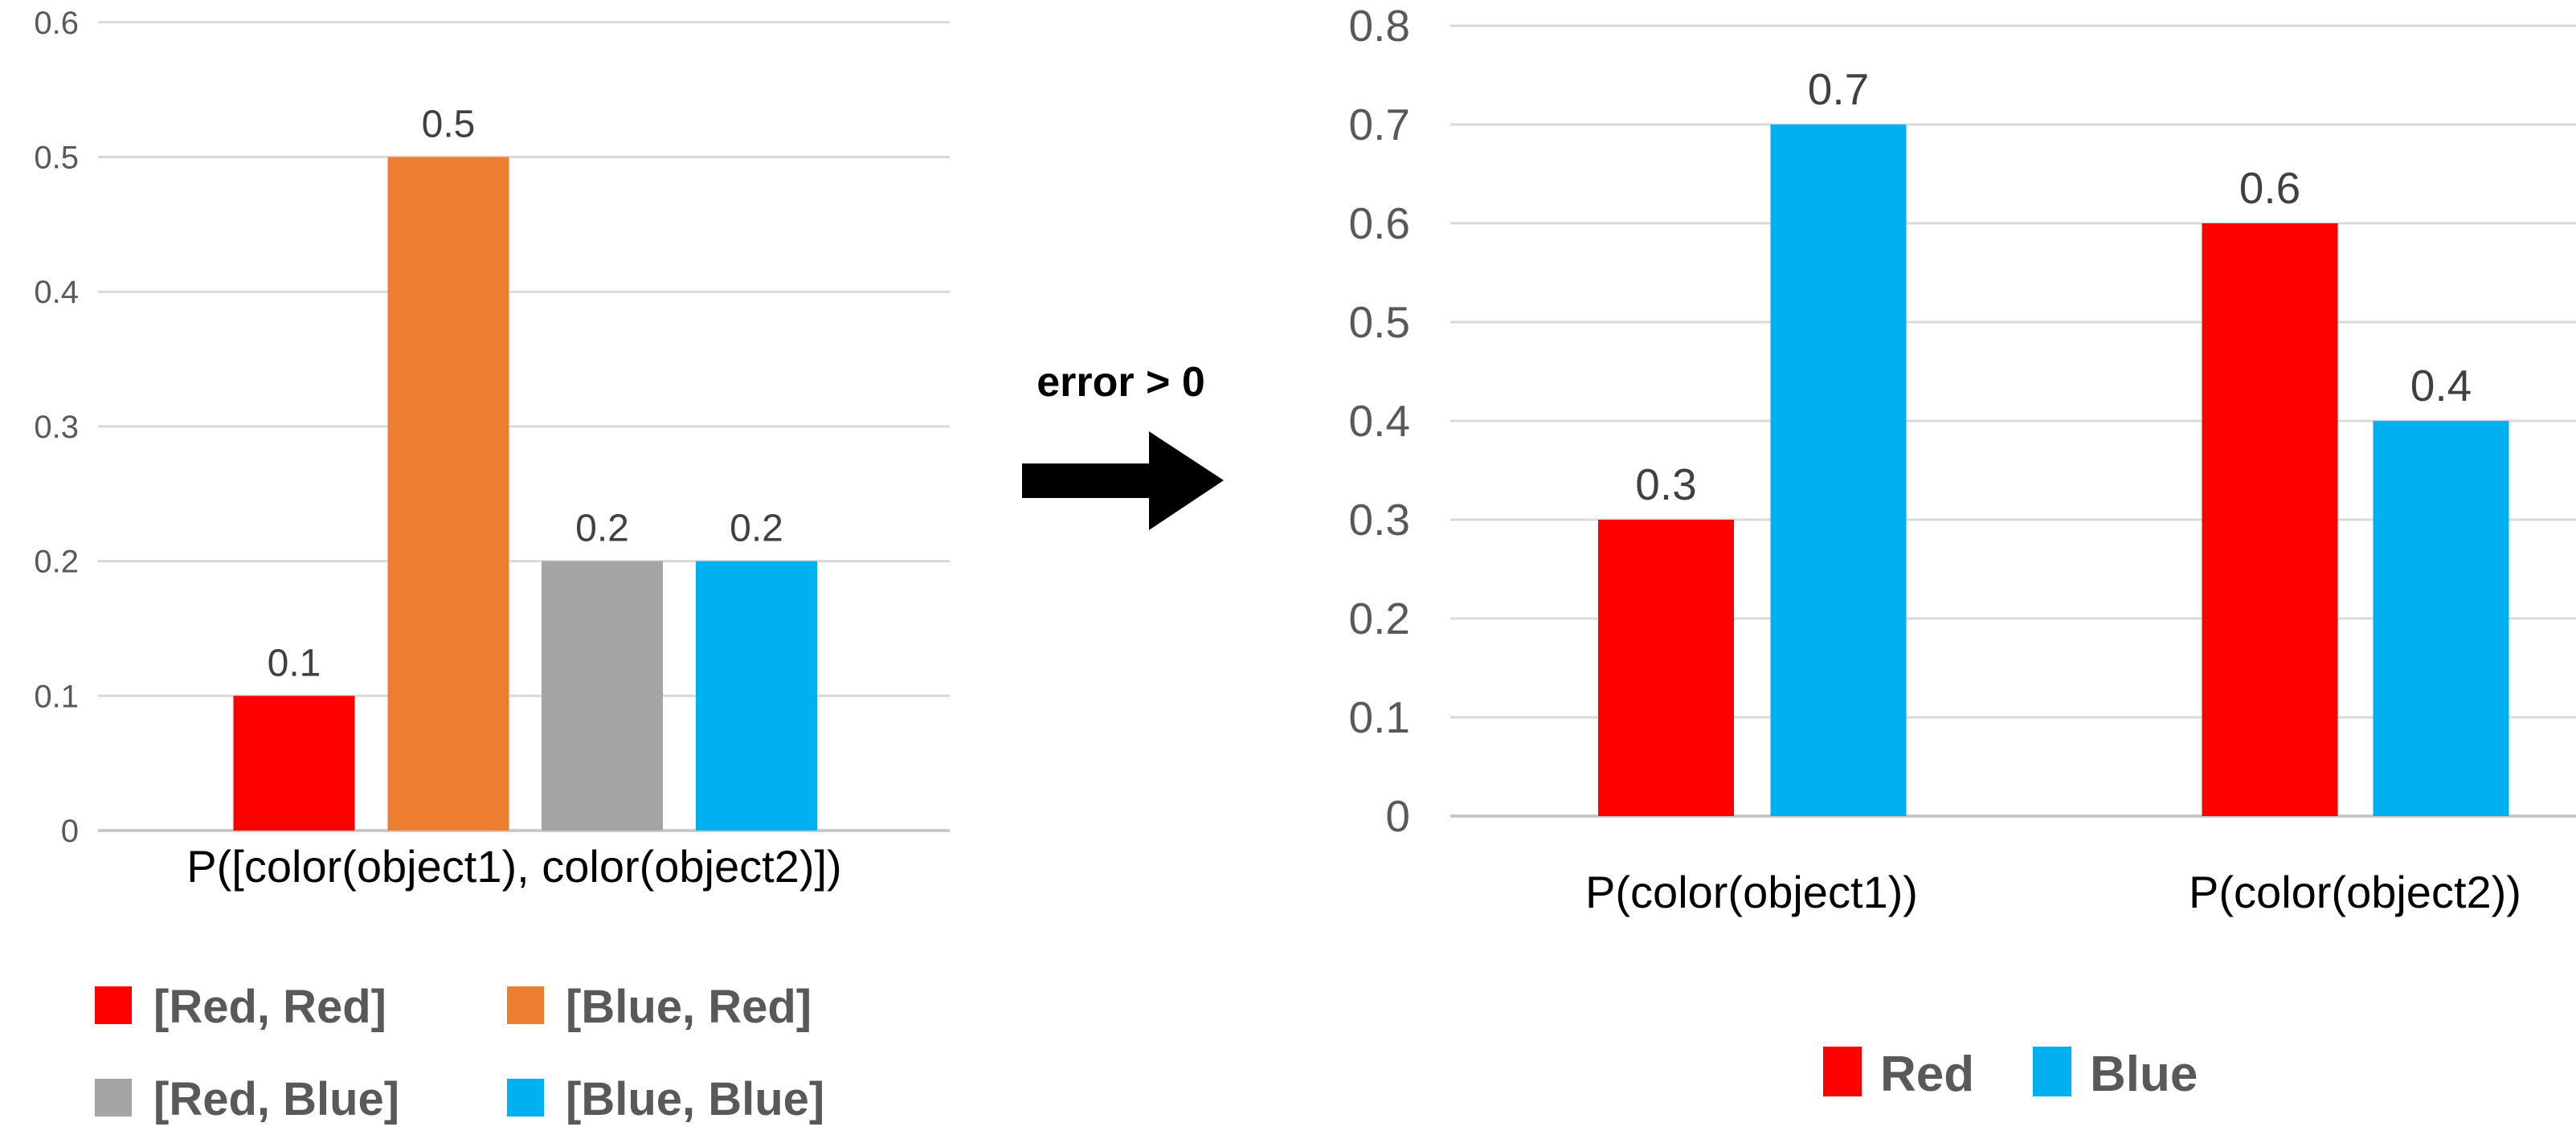 The image size is (2576, 1139). What do you see at coordinates (514, 866) in the screenshot?
I see `category-label: P([color(object1), color(object2)])` at bounding box center [514, 866].